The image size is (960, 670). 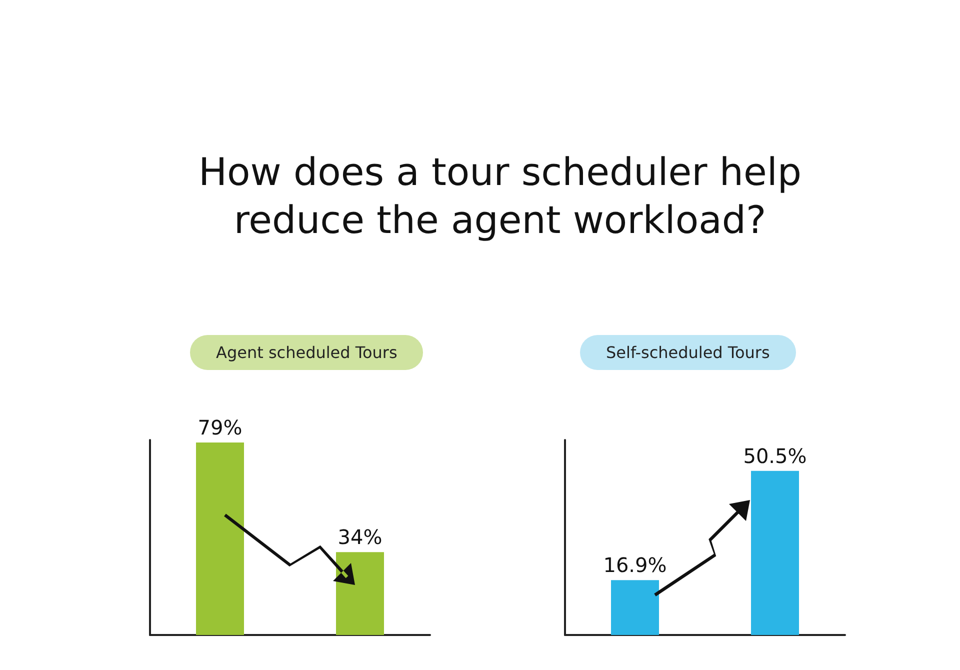 What do you see at coordinates (500, 196) in the screenshot?
I see `chart-title: How does a tour scheduler help reduce the agent workload?` at bounding box center [500, 196].